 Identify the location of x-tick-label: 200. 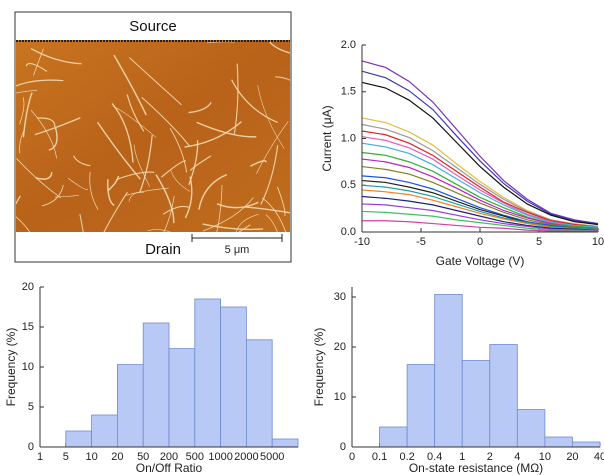
(169, 457).